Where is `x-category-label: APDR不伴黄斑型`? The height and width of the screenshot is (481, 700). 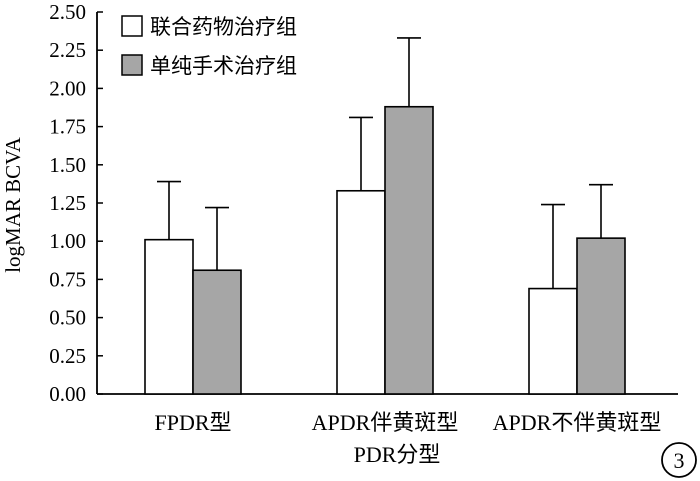
x-category-label: APDR不伴黄斑型 is located at coordinates (577, 422).